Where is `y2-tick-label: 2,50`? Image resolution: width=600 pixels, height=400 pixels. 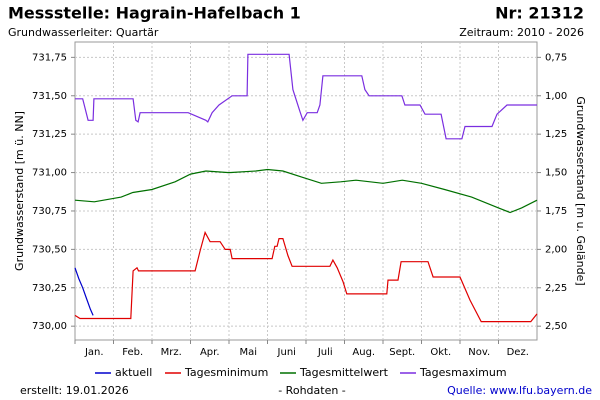
y2-tick-label: 2,50 is located at coordinates (556, 326).